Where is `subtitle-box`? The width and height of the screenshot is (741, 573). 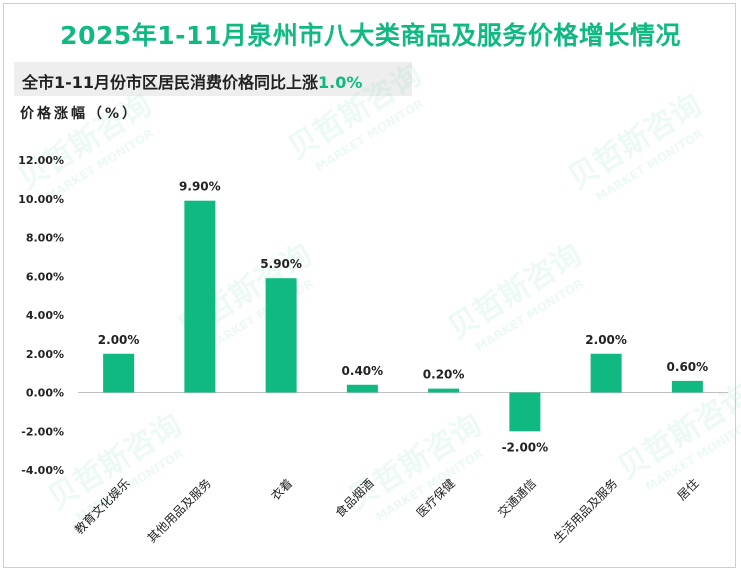
subtitle-box is located at coordinates (213, 79).